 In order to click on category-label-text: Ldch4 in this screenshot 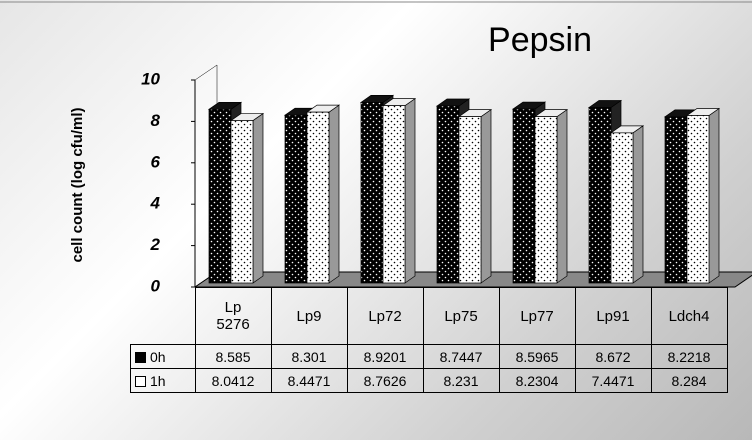, I will do `click(689, 316)`.